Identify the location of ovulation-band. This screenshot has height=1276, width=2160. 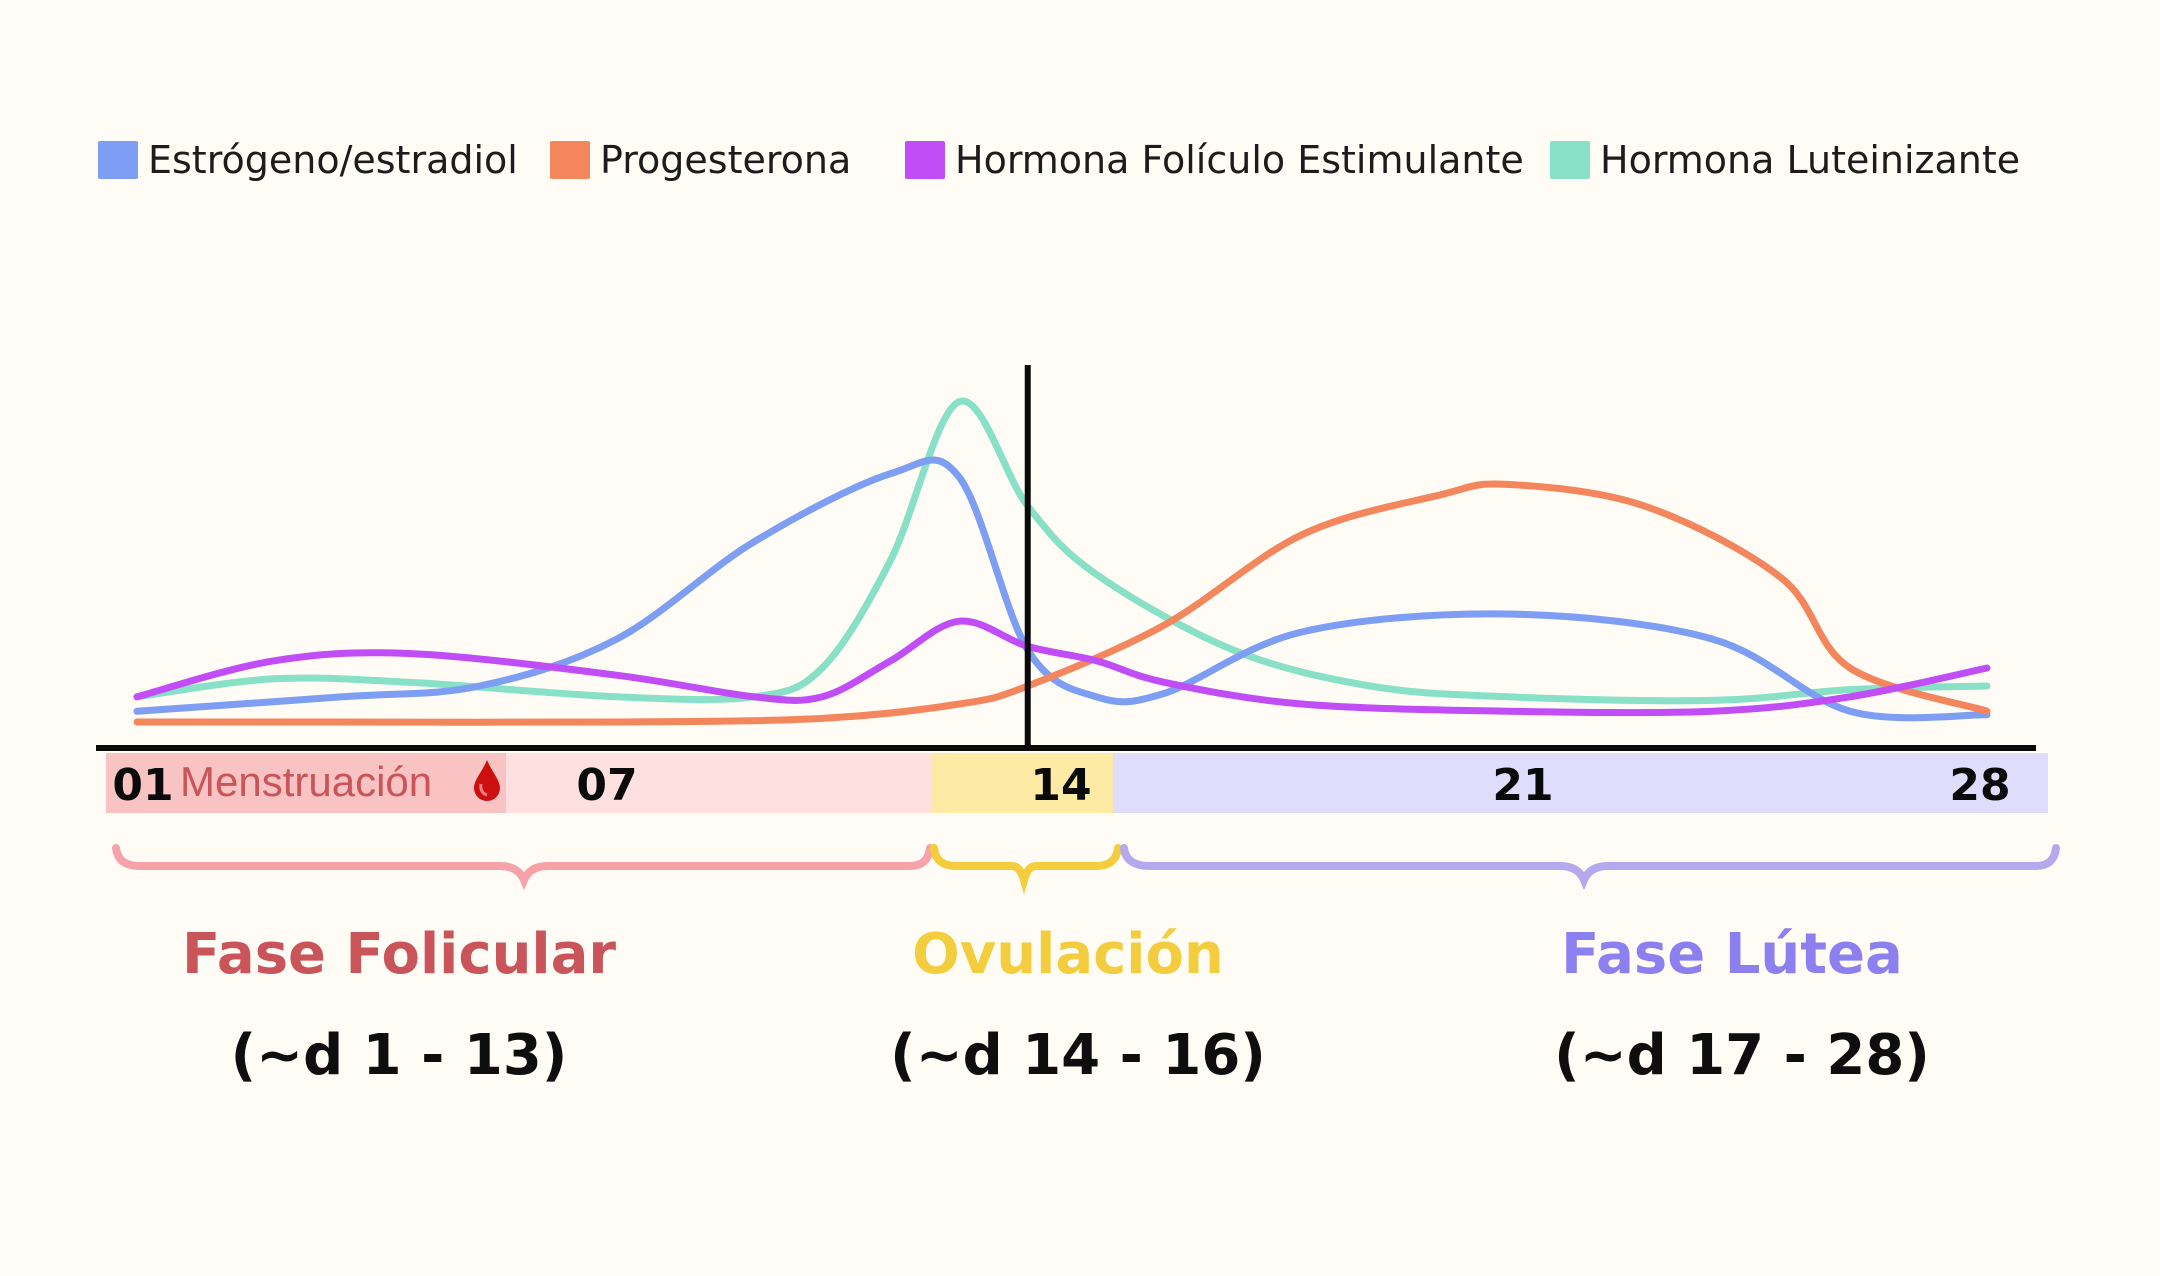
(1022, 783).